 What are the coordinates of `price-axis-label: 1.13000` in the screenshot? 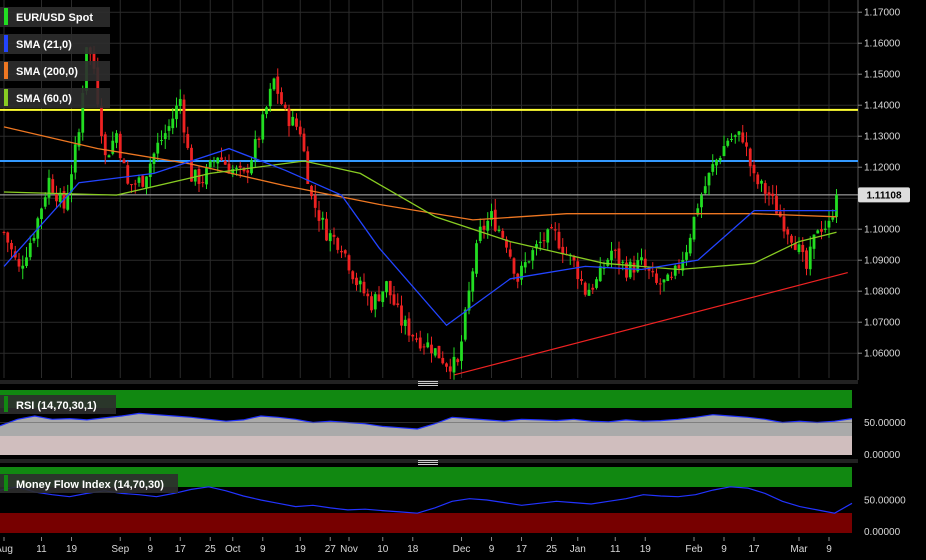 It's located at (882, 137).